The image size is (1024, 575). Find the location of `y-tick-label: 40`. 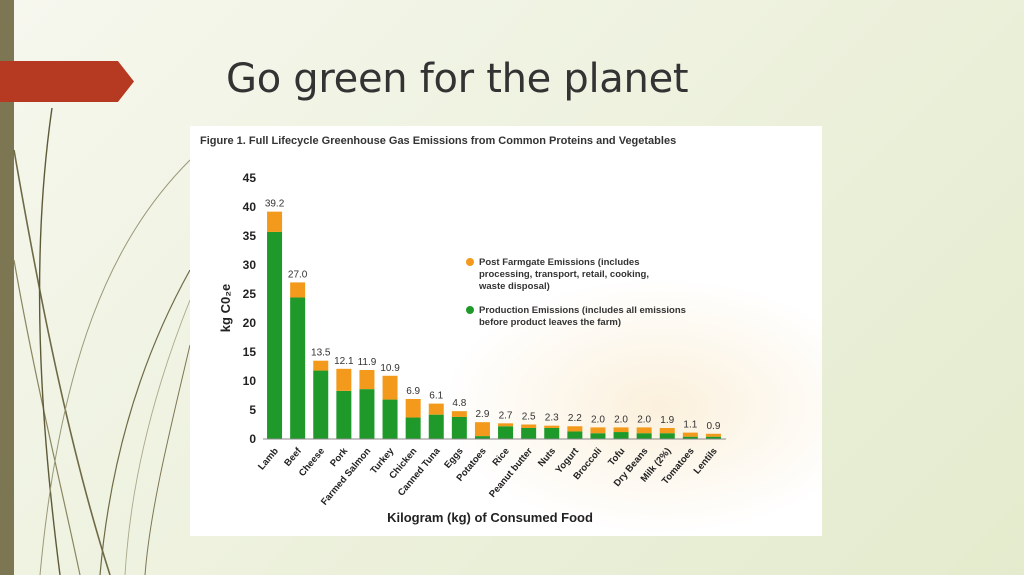

y-tick-label: 40 is located at coordinates (250, 207).